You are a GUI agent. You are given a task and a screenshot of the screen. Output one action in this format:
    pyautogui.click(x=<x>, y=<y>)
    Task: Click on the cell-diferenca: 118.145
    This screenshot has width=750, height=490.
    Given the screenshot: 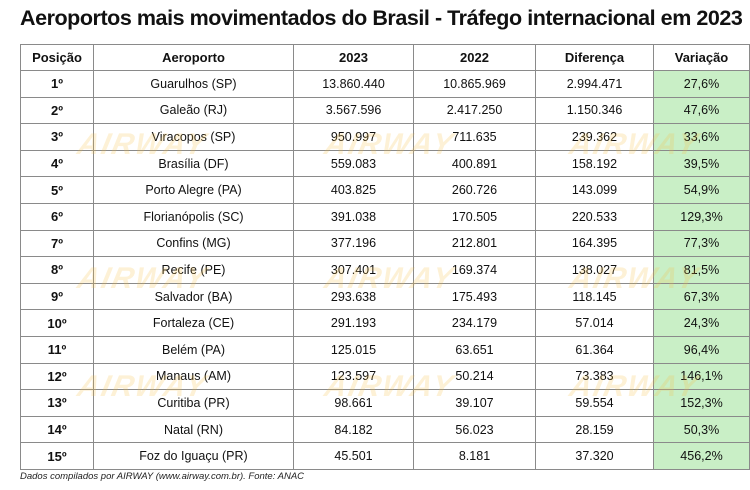 What is the action you would take?
    pyautogui.click(x=594, y=296)
    